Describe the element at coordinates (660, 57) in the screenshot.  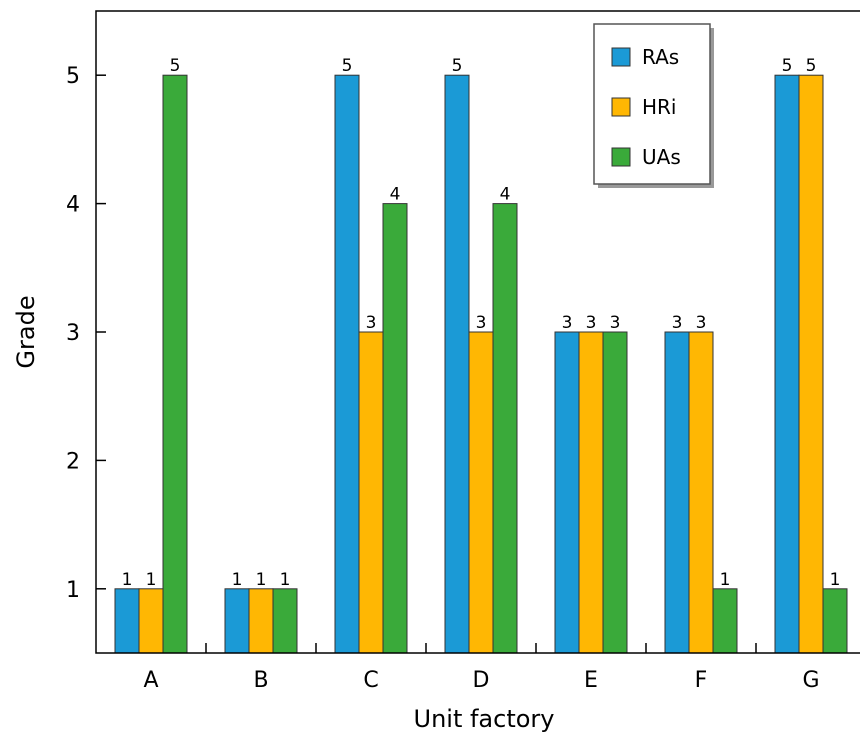
I see `legend-label-ras: RAs` at that location.